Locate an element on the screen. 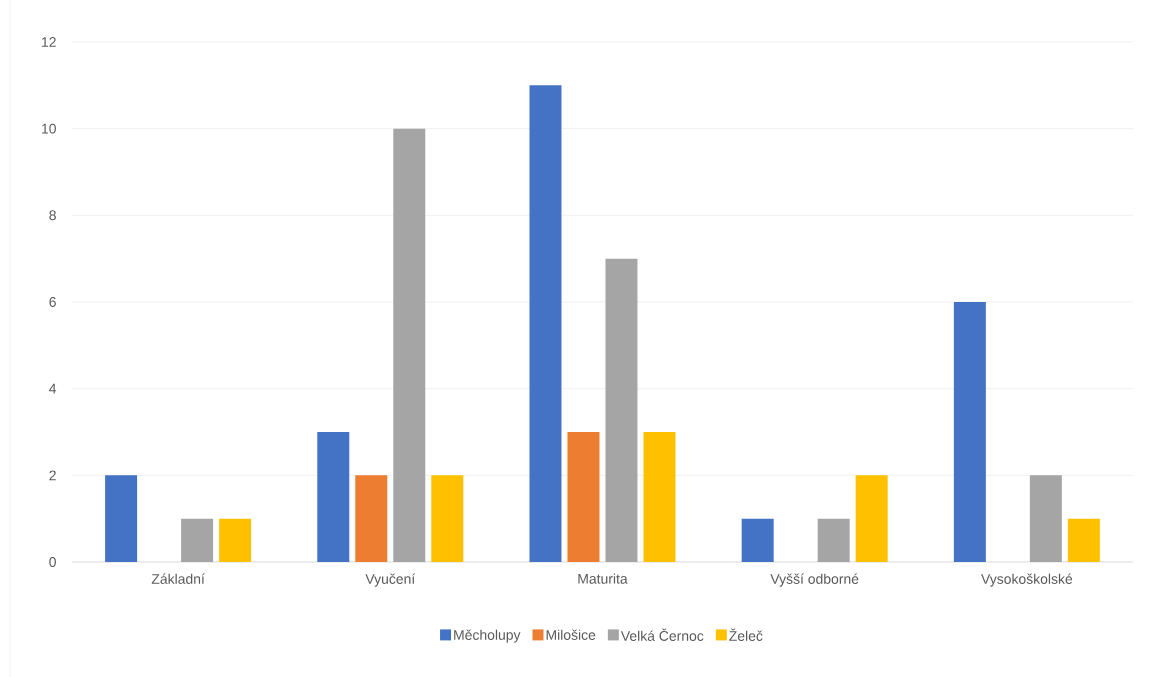  x-tick-label: Vyšší odborné is located at coordinates (814, 580).